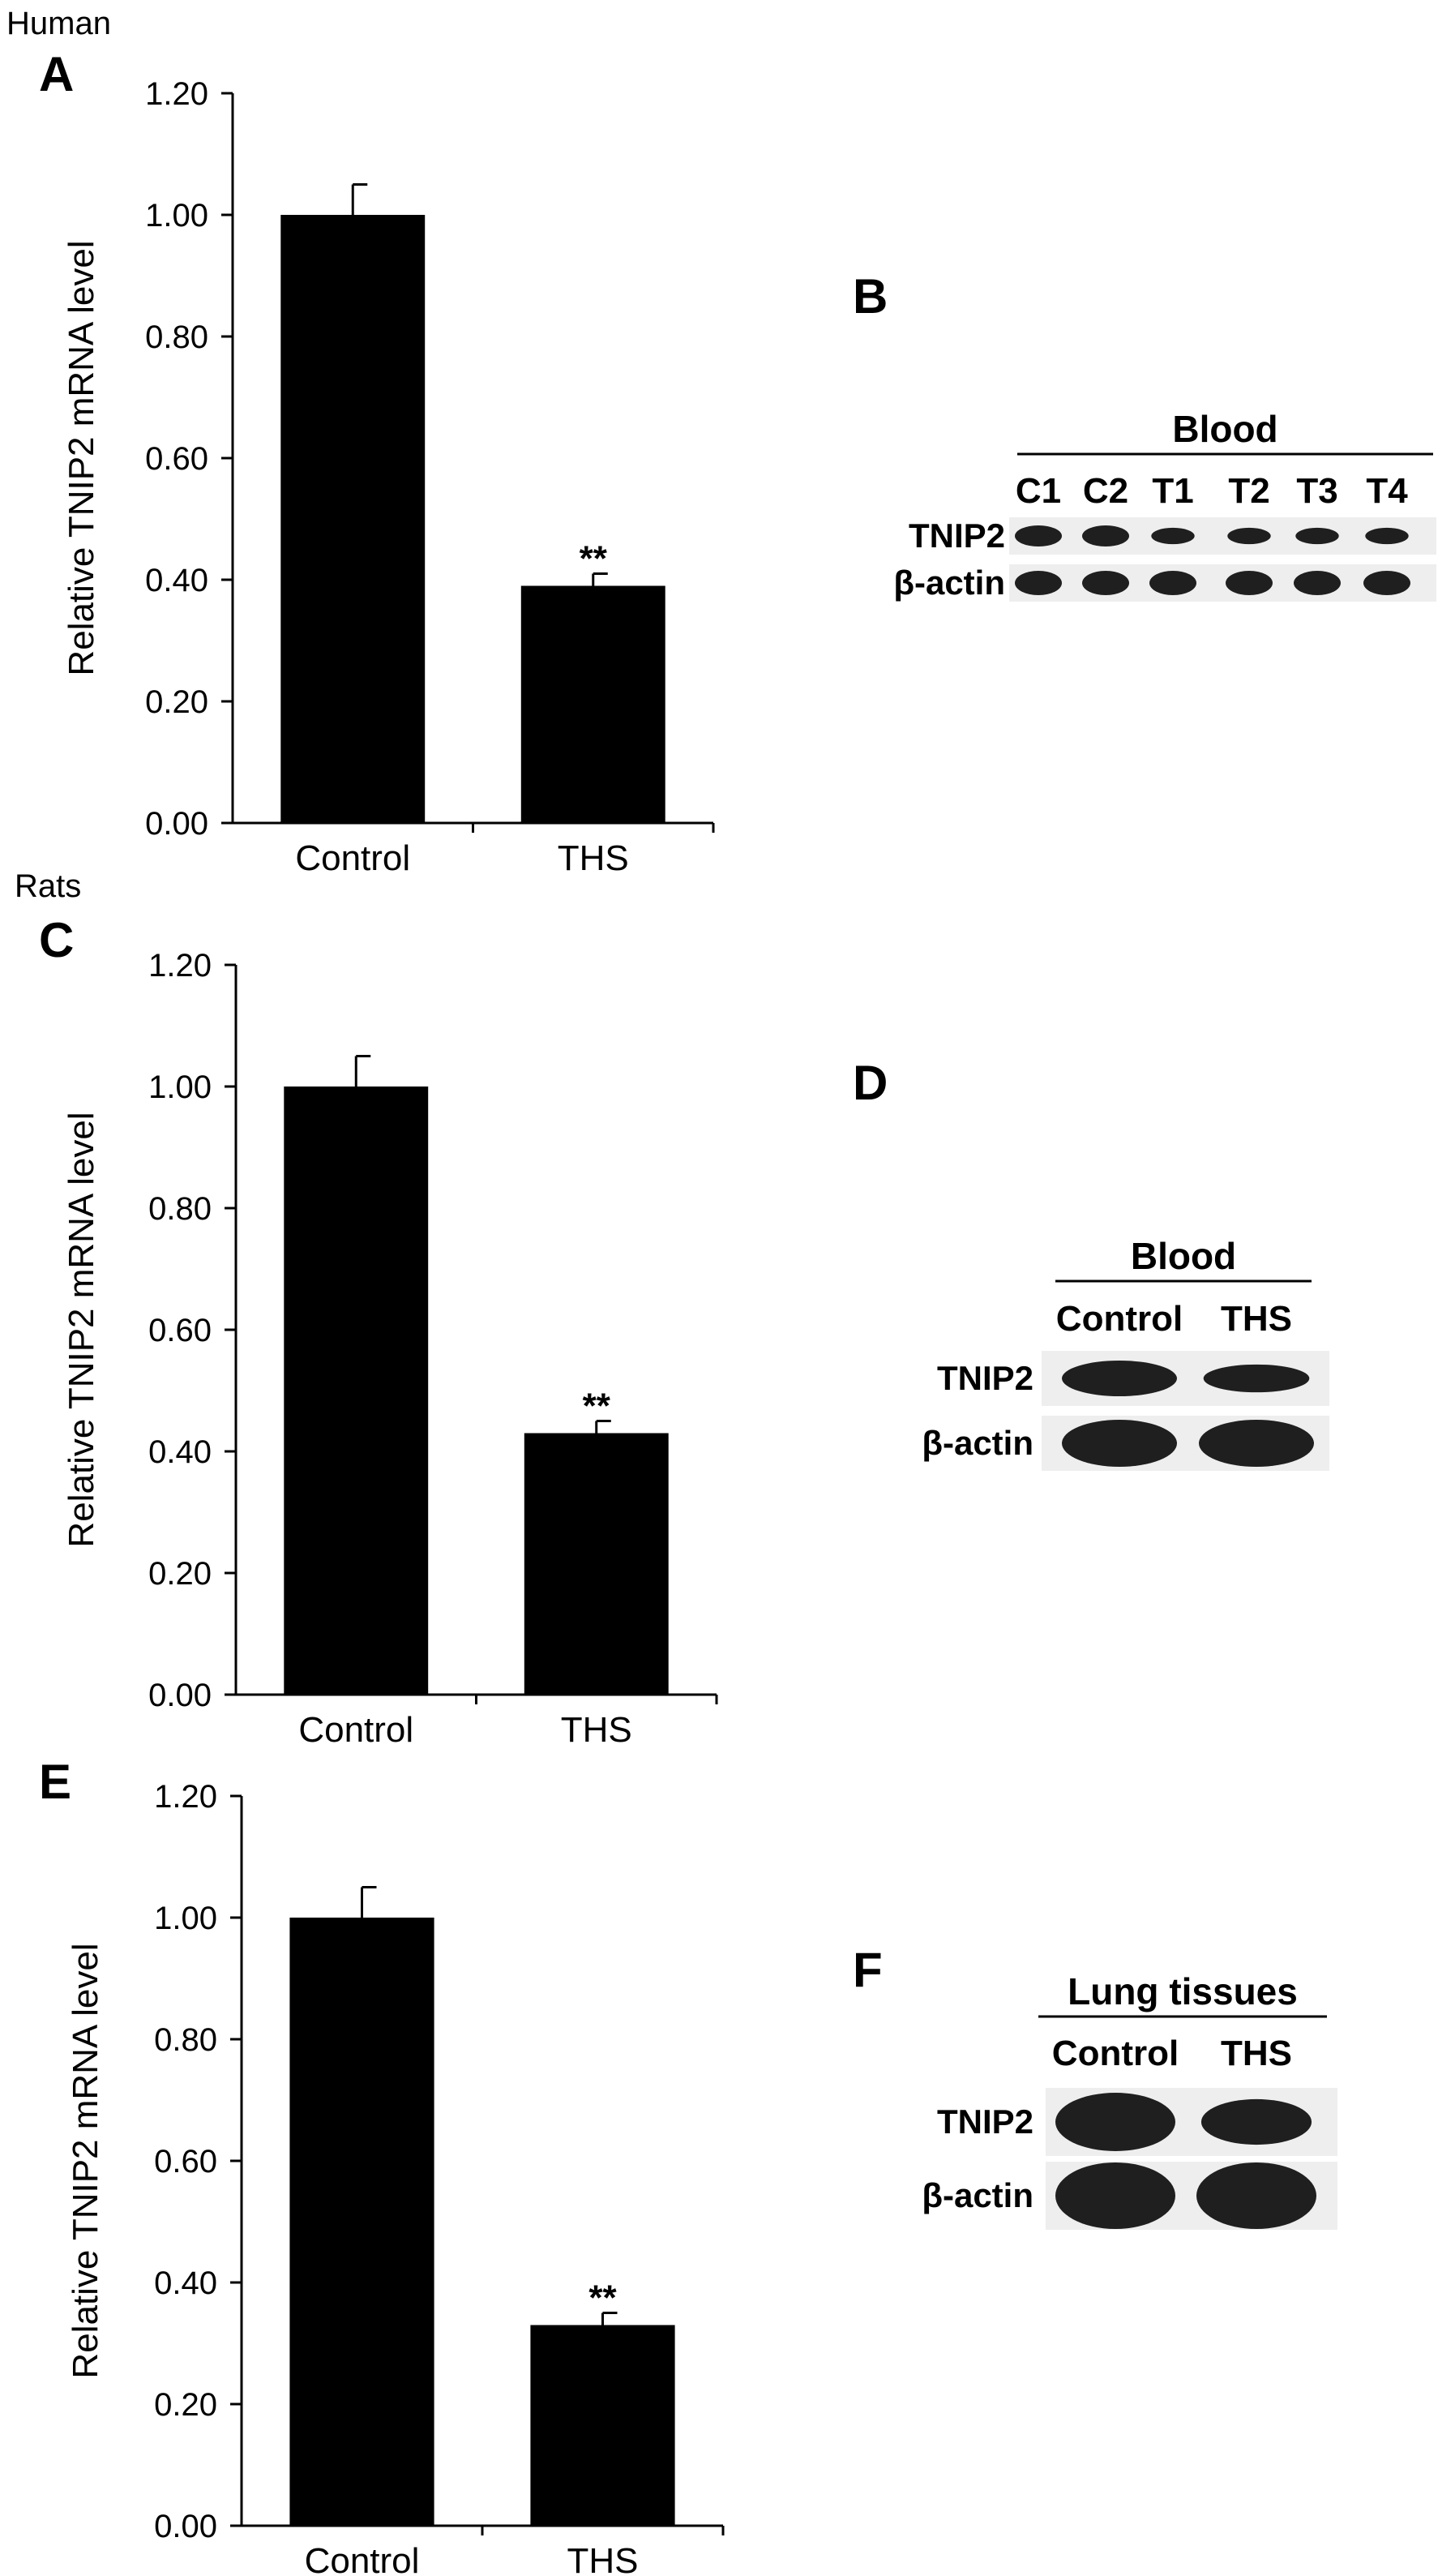  Describe the element at coordinates (1387, 491) in the screenshot. I see `blot-lane-label: T4` at that location.